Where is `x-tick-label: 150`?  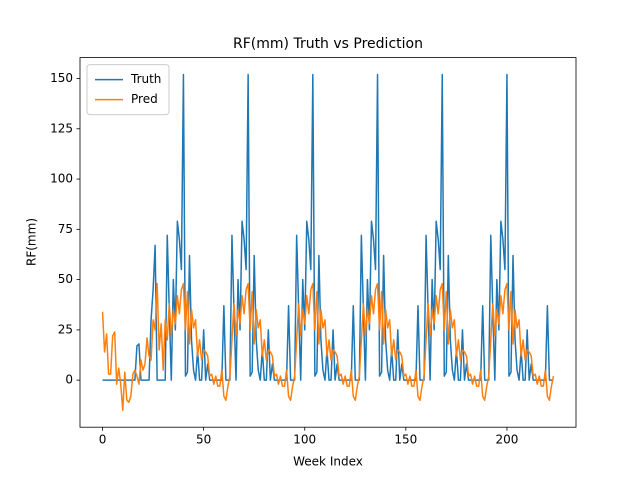 x-tick-label: 150 is located at coordinates (405, 440).